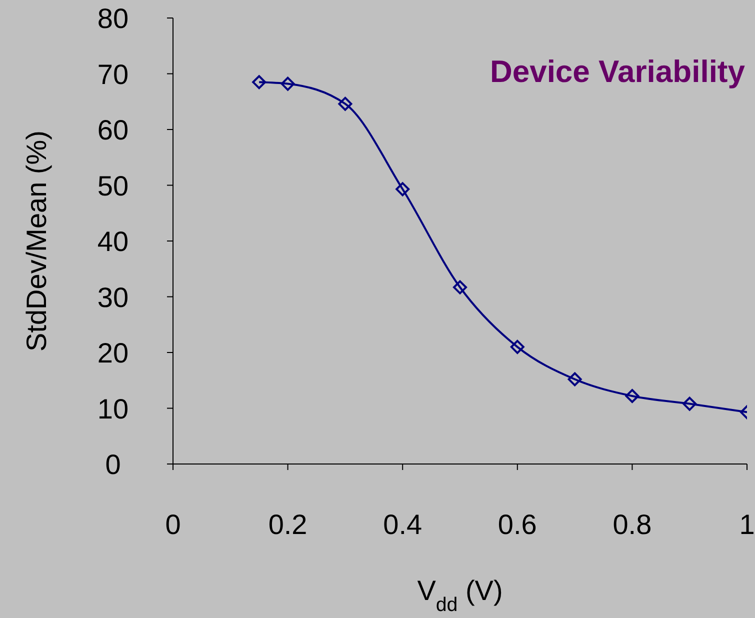  I want to click on x-tick-label: 0.4, so click(402, 524).